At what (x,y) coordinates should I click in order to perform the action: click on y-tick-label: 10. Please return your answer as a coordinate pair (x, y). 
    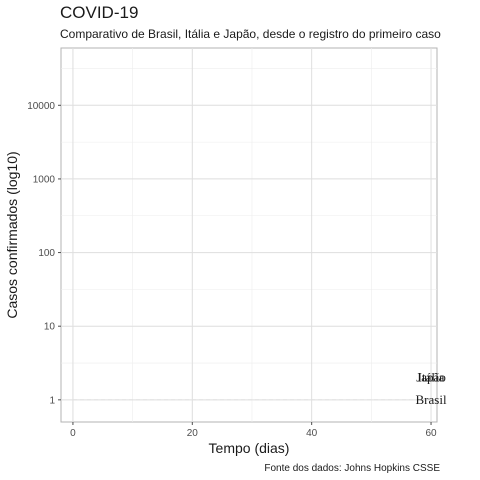
    Looking at the image, I should click on (50, 327).